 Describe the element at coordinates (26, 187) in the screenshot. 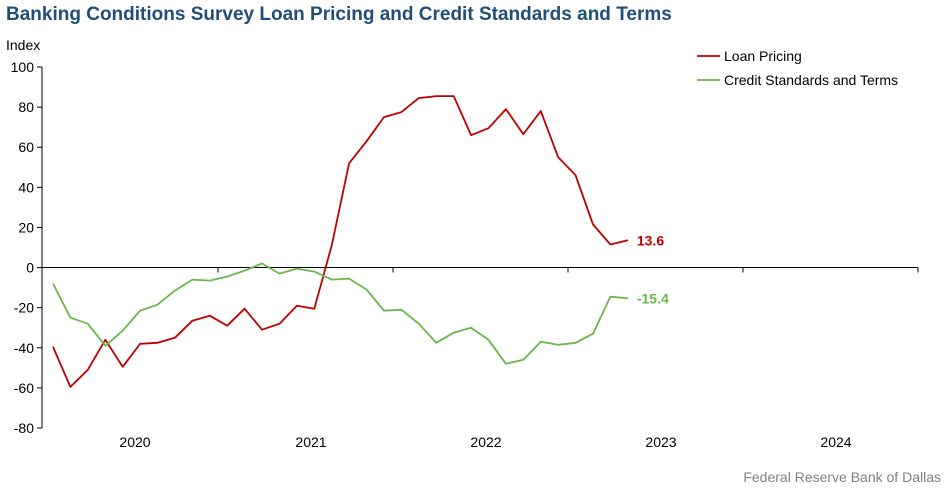

I see `y-tick-label: 40` at that location.